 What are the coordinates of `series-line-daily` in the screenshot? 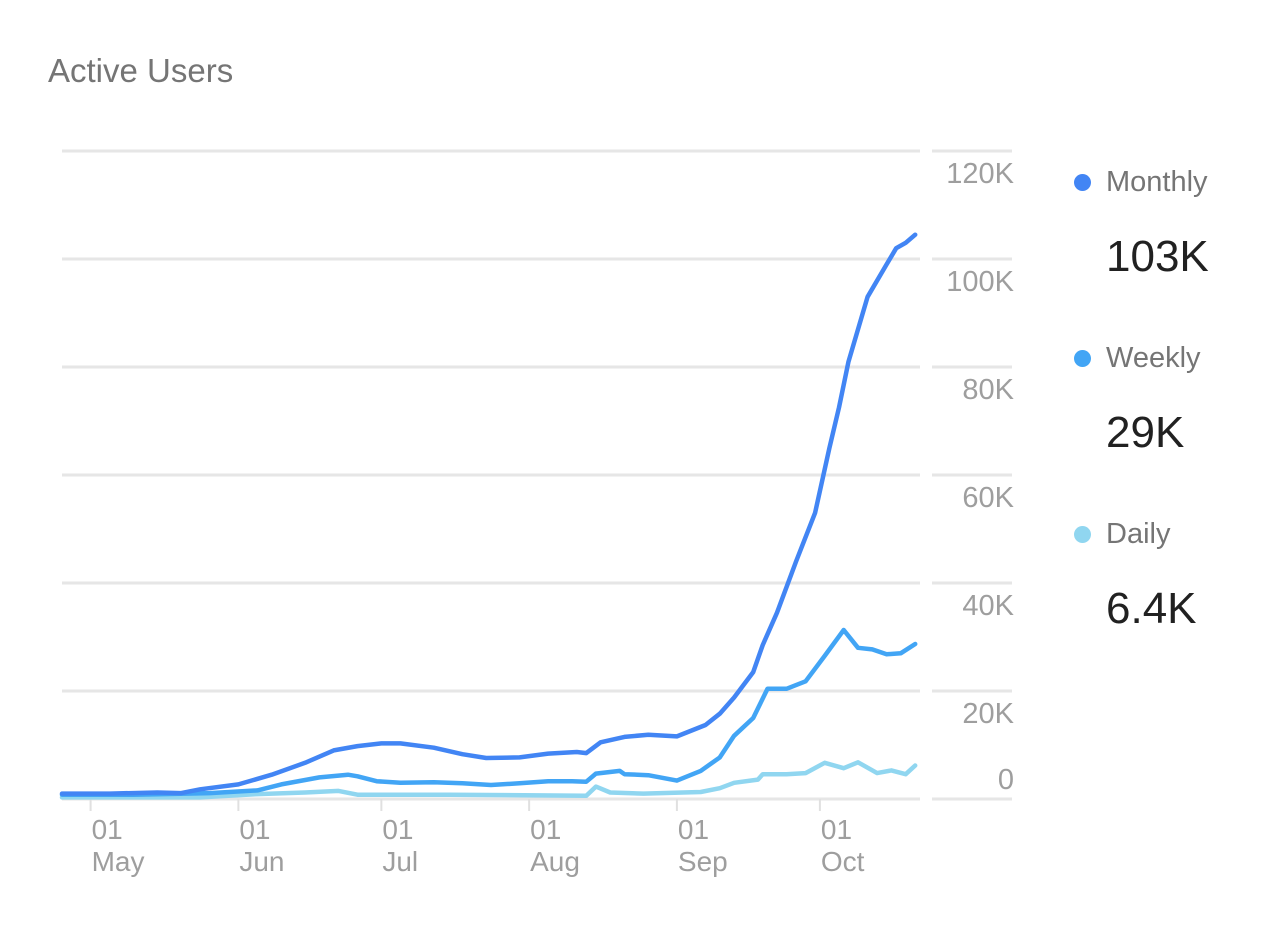 It's located at (488, 780).